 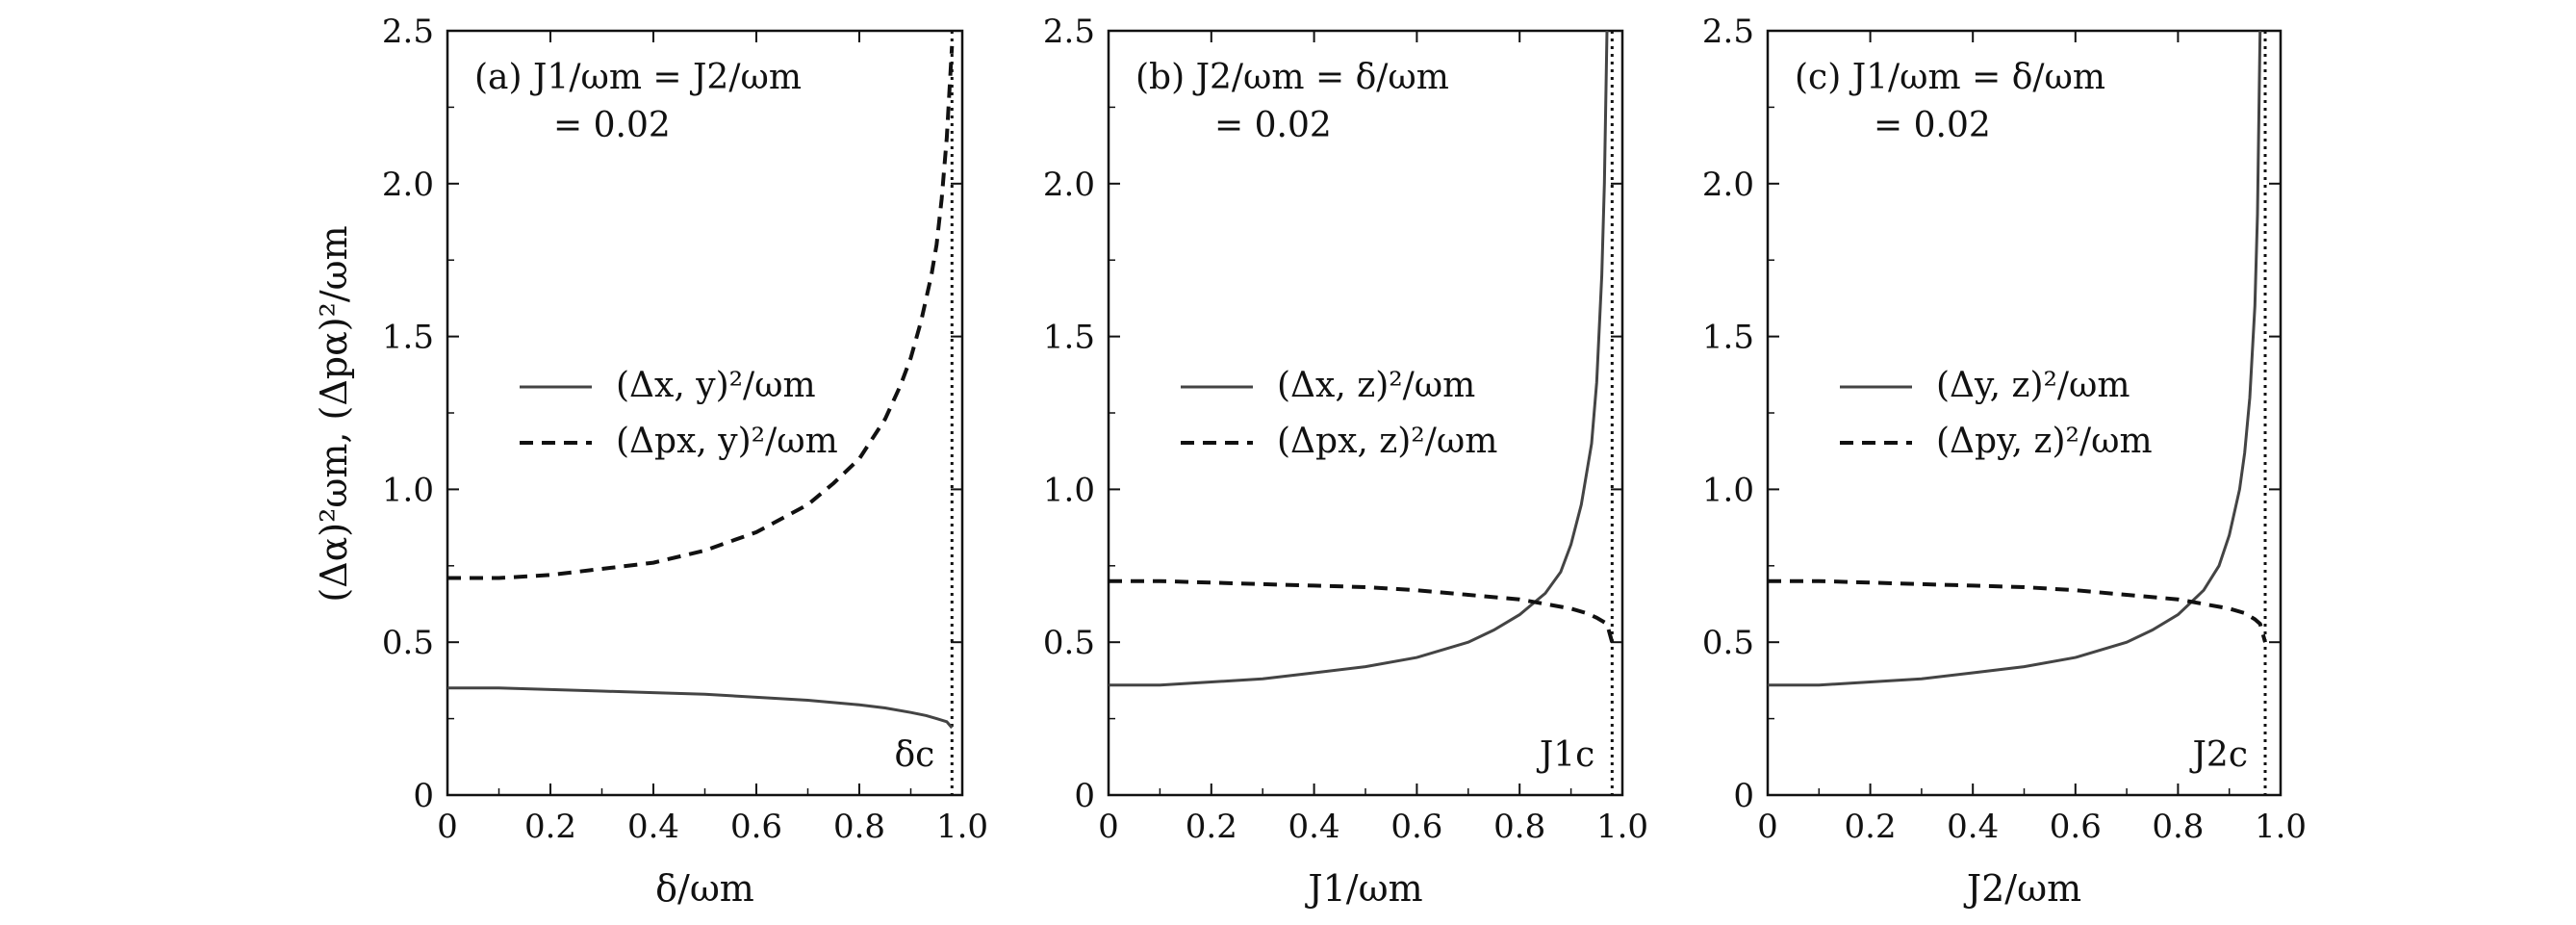 What do you see at coordinates (1363, 888) in the screenshot?
I see `x-axis-label: J1/ωm` at bounding box center [1363, 888].